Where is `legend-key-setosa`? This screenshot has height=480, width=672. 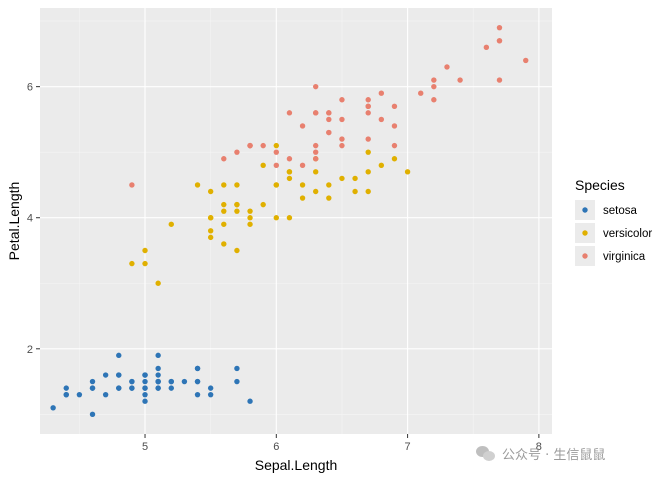
legend-key-setosa is located at coordinates (585, 210).